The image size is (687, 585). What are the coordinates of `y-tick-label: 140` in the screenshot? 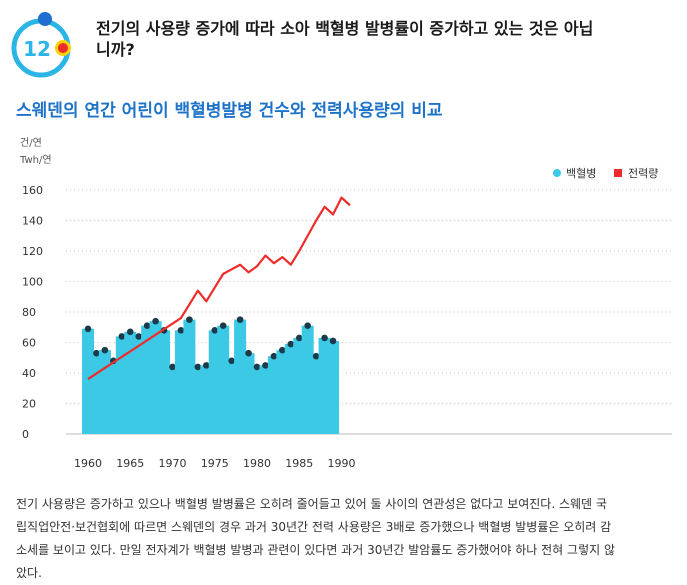 It's located at (32, 221).